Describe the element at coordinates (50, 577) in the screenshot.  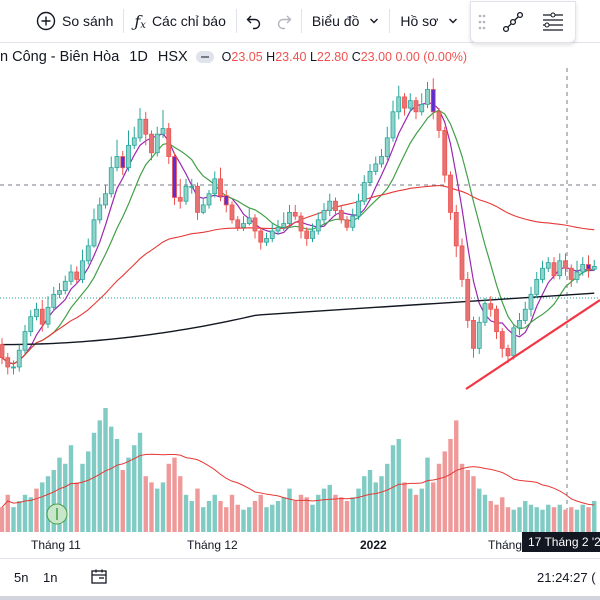
I see `range-1n-button: 1n` at that location.